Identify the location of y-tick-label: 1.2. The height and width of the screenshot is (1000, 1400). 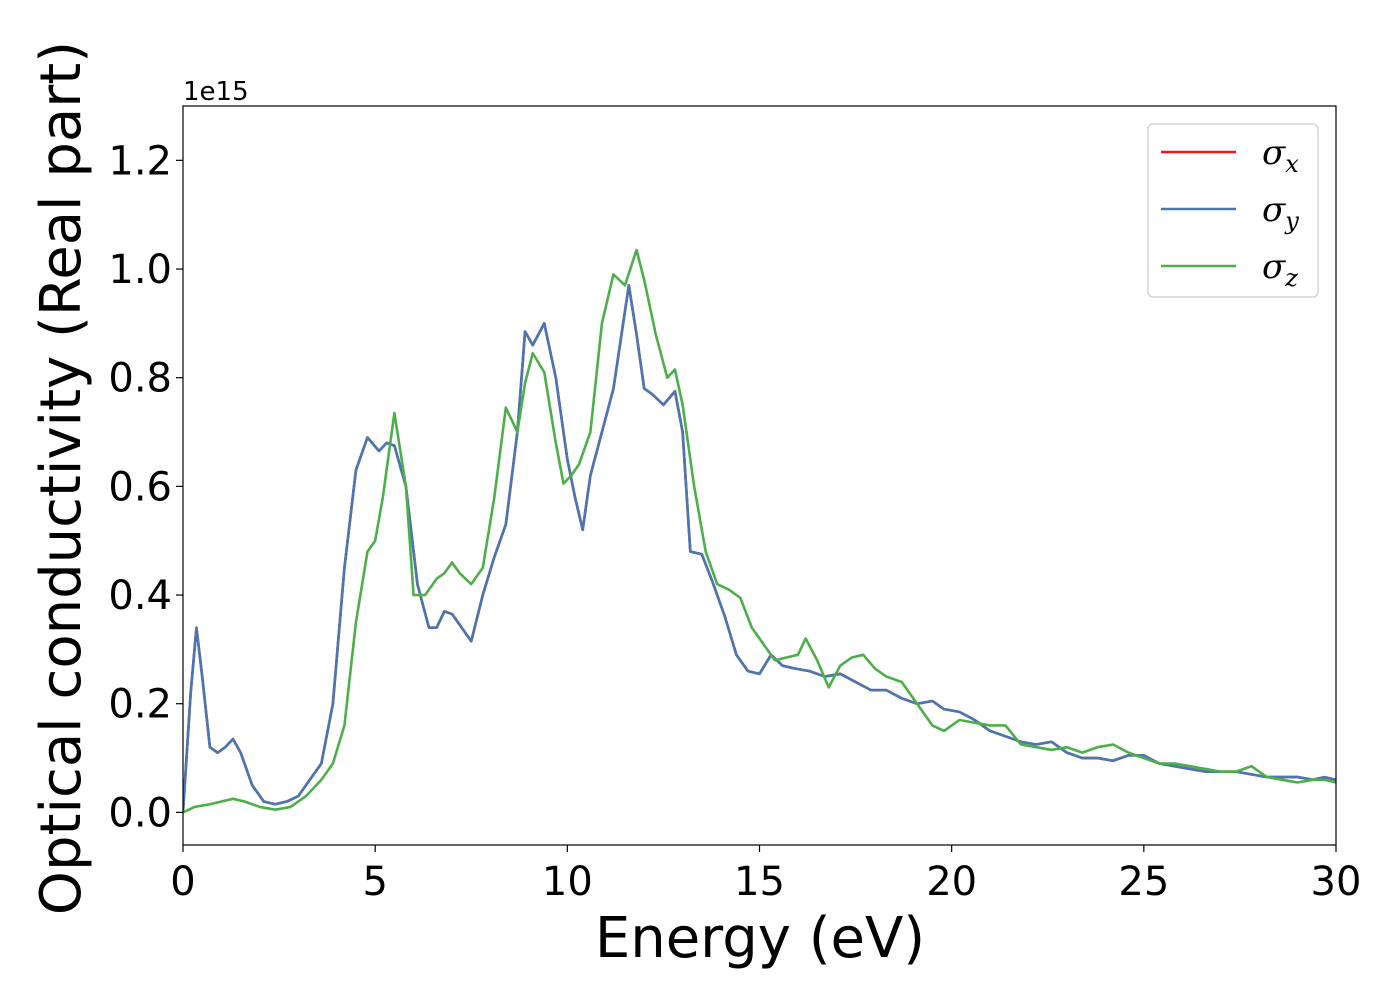
(140, 161).